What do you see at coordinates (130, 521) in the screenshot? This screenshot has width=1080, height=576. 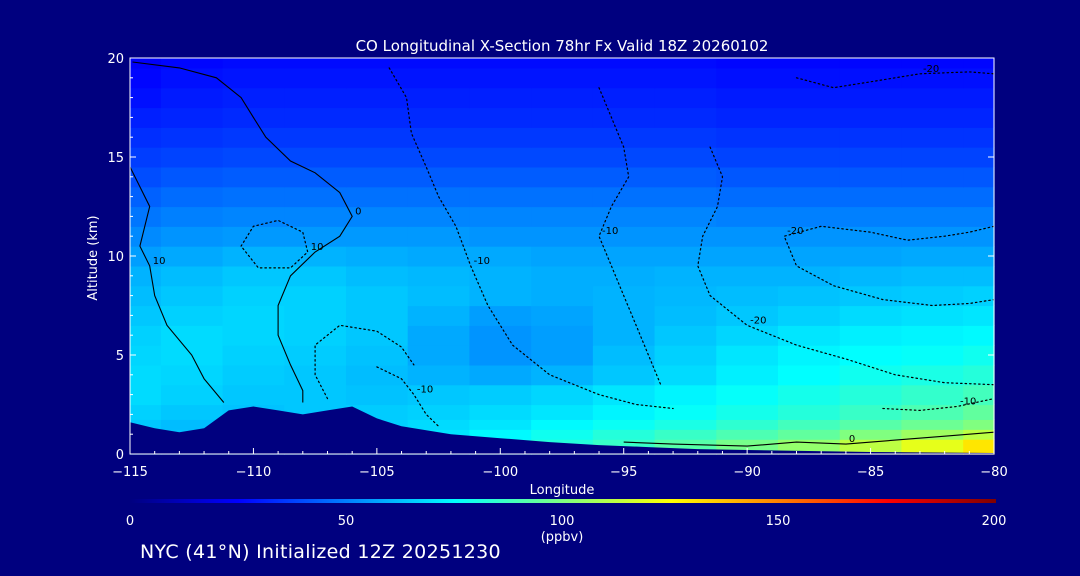 I see `colorbar-tick-label: 0` at bounding box center [130, 521].